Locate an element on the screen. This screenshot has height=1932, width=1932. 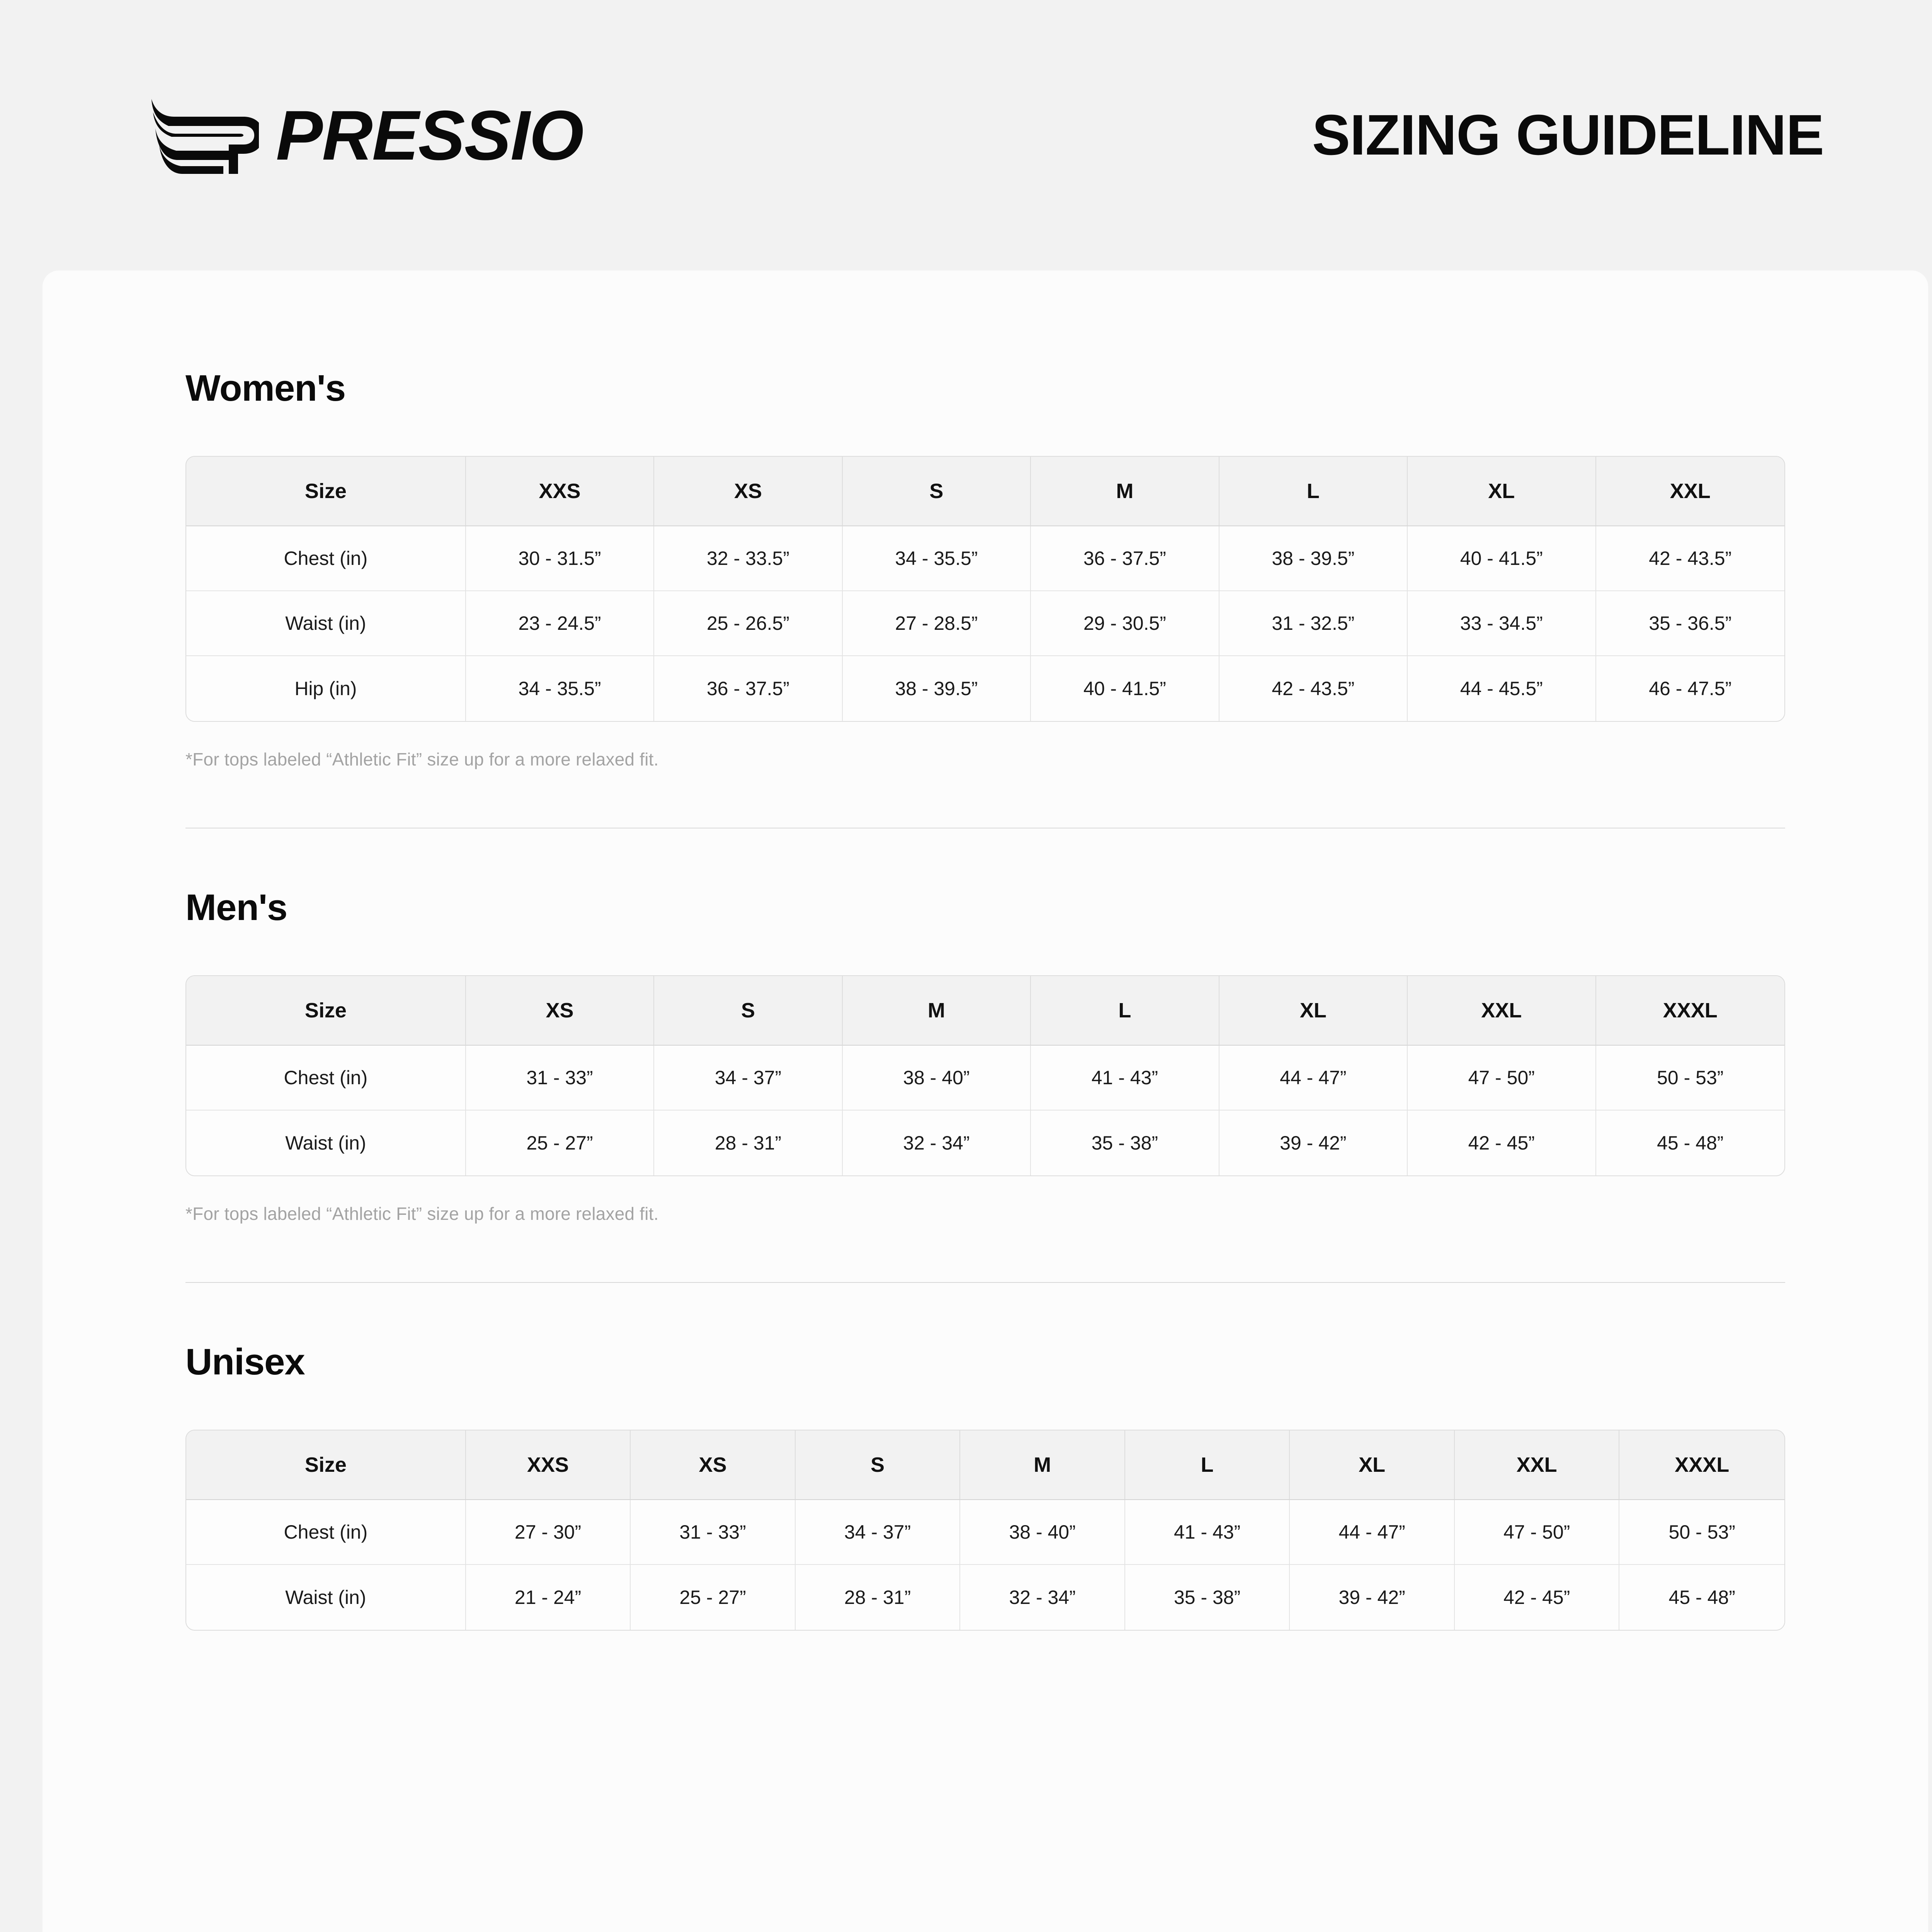
cell: 25 - 26.5” is located at coordinates (748, 624).